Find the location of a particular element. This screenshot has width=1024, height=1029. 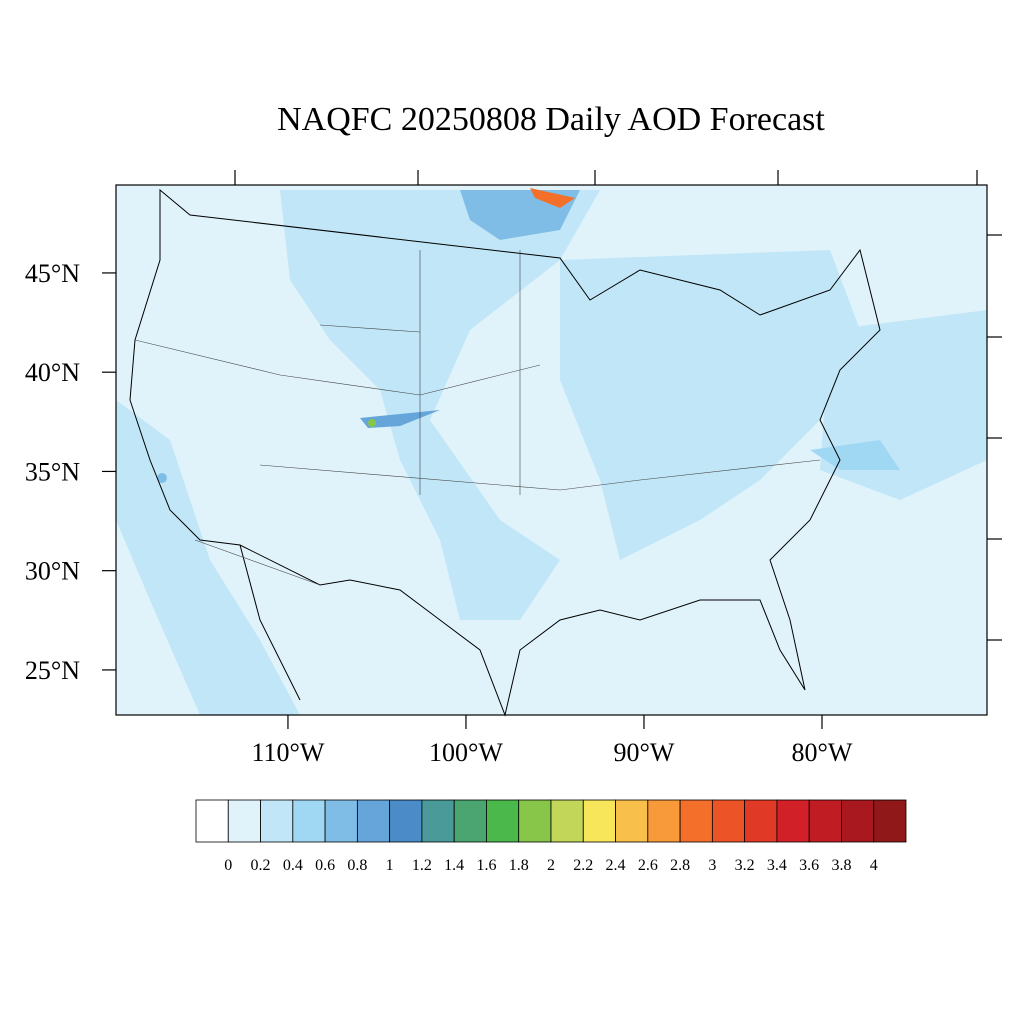

colorbar-label: 2.4 is located at coordinates (616, 865).